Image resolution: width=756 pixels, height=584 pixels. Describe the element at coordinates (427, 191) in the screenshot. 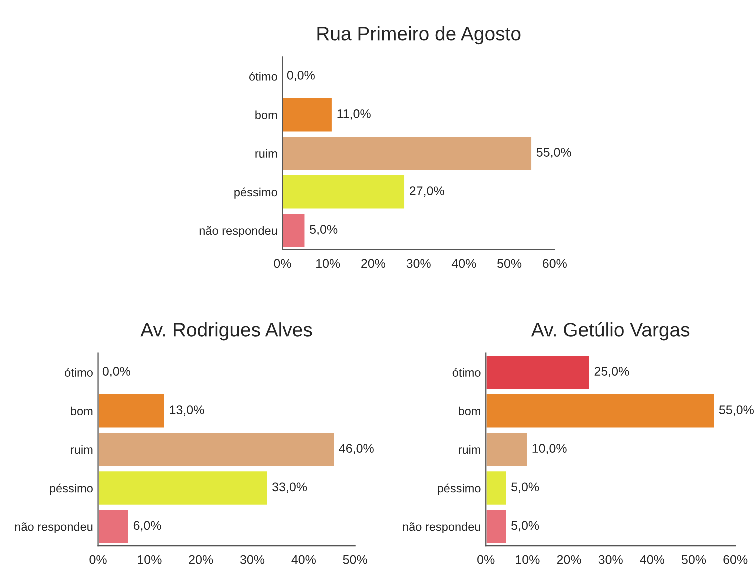

I see `data-label: 27,0%` at that location.